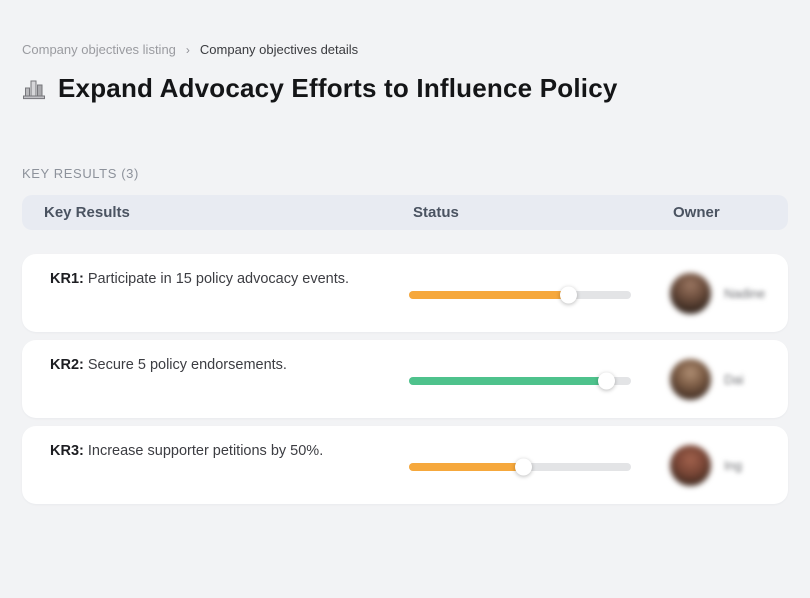 The width and height of the screenshot is (810, 598). What do you see at coordinates (67, 365) in the screenshot?
I see `key-result-label: KR2:` at bounding box center [67, 365].